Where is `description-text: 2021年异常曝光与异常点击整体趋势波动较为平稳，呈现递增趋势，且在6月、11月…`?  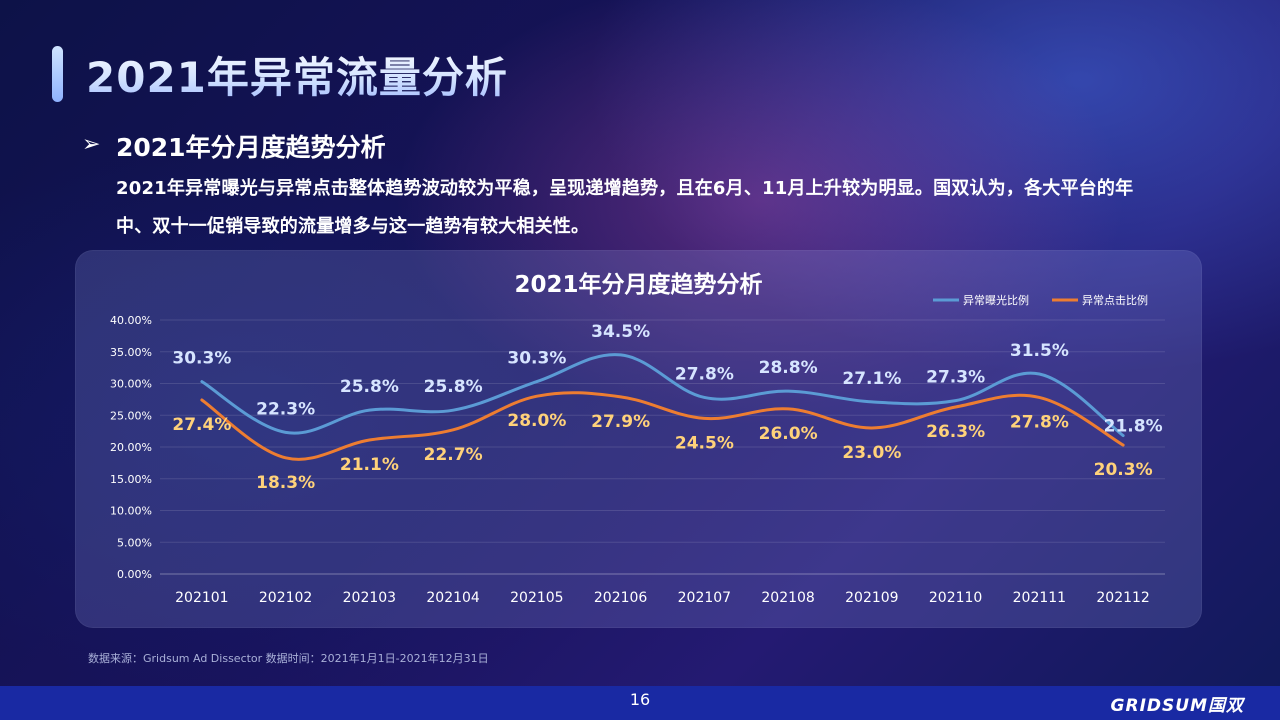 description-text: 2021年异常曝光与异常点击整体趋势波动较为平稳，呈现递增趋势，且在6月、11月… is located at coordinates (625, 207).